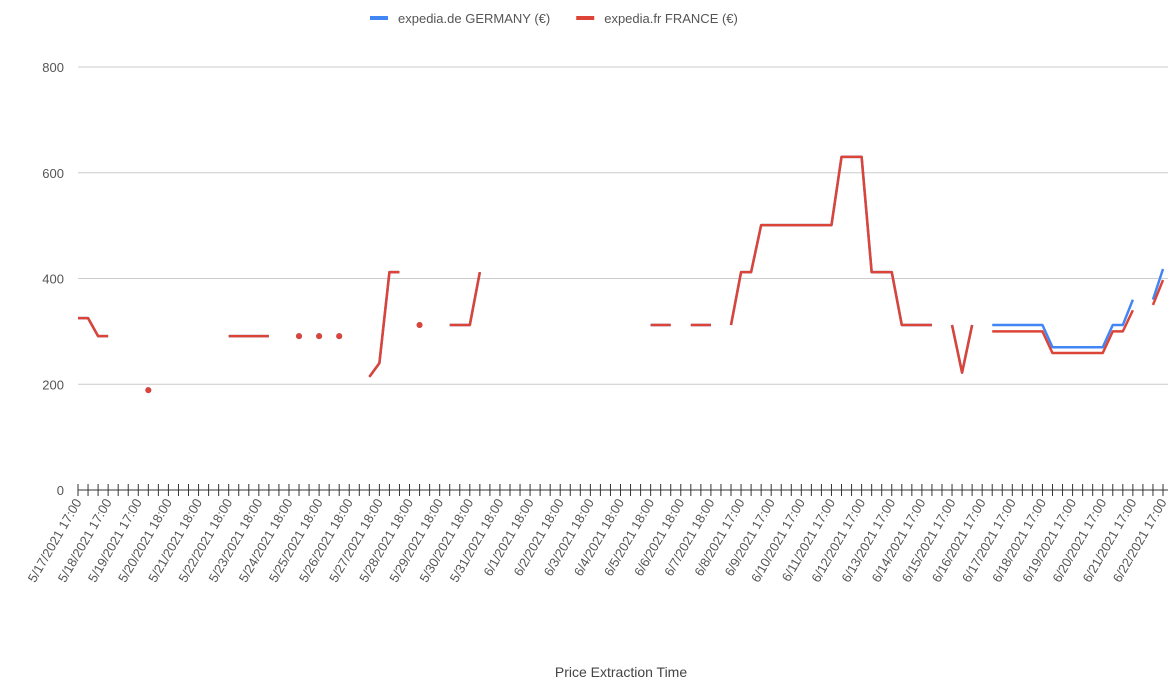 The image size is (1171, 684). I want to click on legend-label: expedia.de GERMANY (€), so click(474, 18).